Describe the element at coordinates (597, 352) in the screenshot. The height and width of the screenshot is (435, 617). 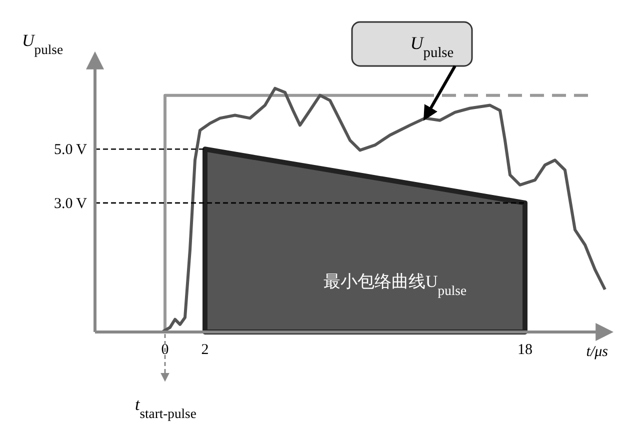
I see `x-label: t/μs` at that location.